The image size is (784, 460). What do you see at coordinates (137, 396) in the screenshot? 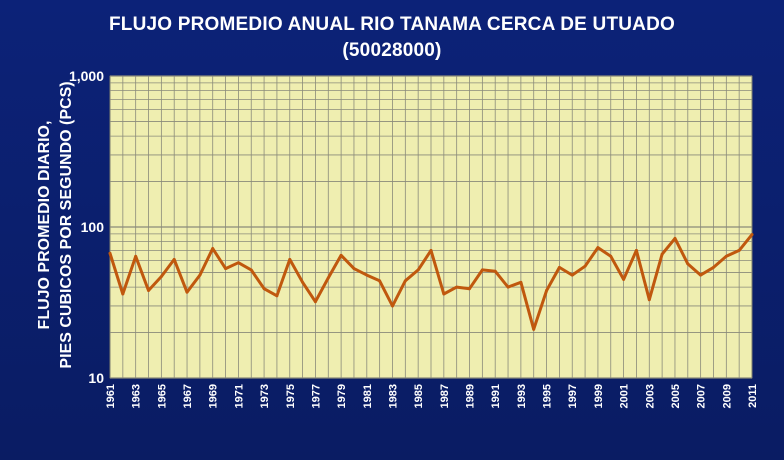
I see `x-tick-label: 1963` at bounding box center [137, 396].